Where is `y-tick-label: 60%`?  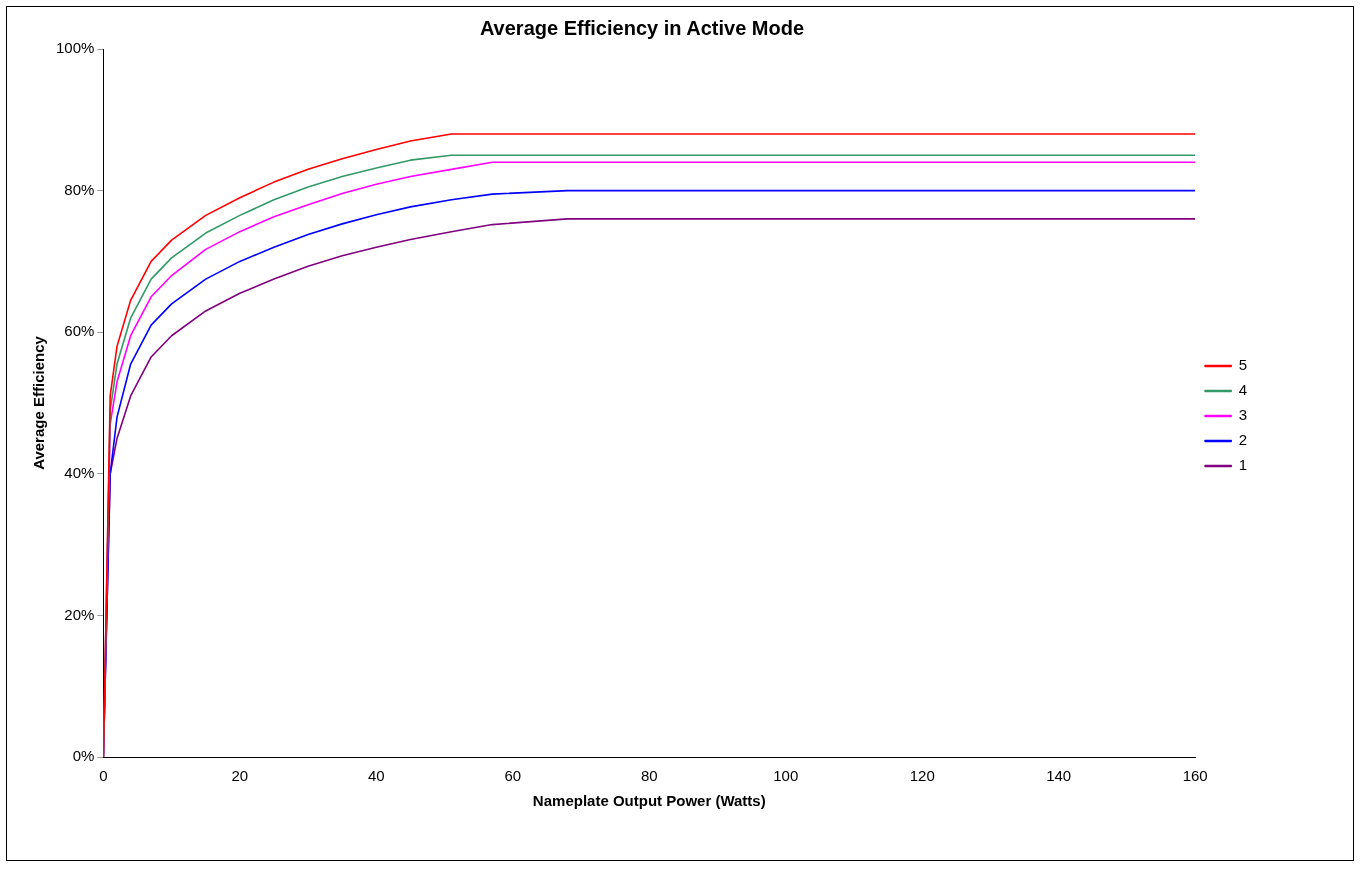
y-tick-label: 60% is located at coordinates (79, 331).